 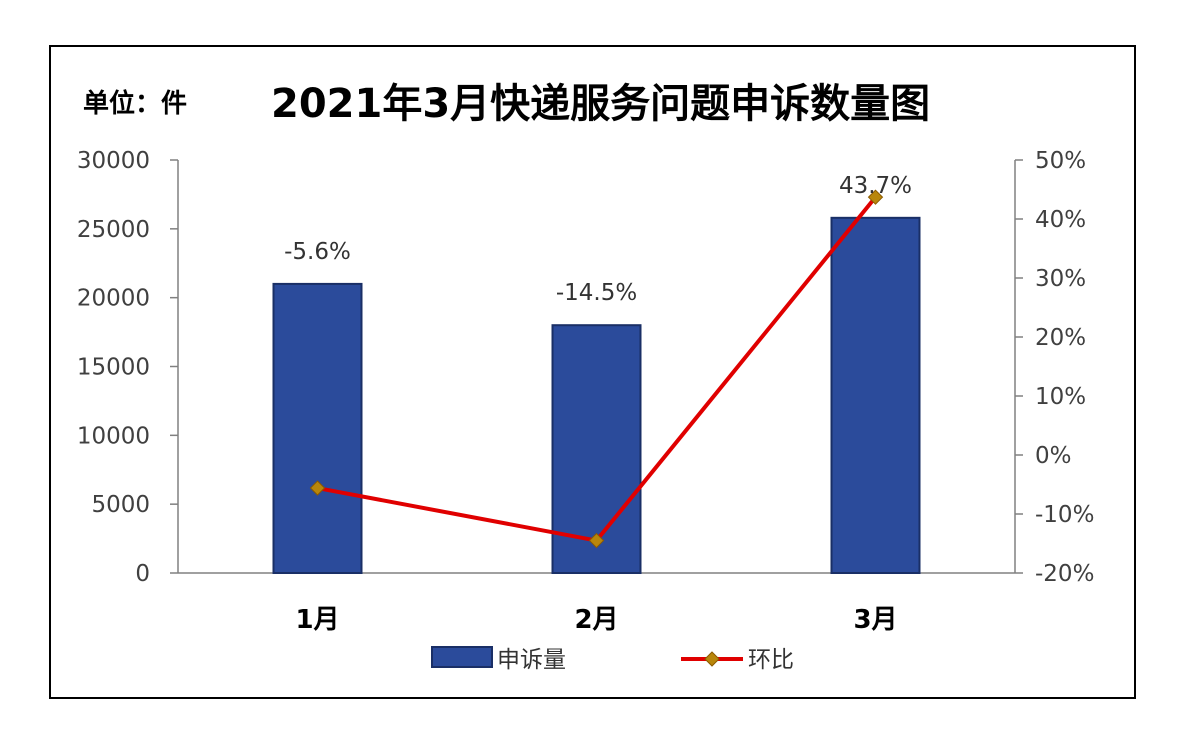 What do you see at coordinates (596, 620) in the screenshot?
I see `x-tick-label: 2月` at bounding box center [596, 620].